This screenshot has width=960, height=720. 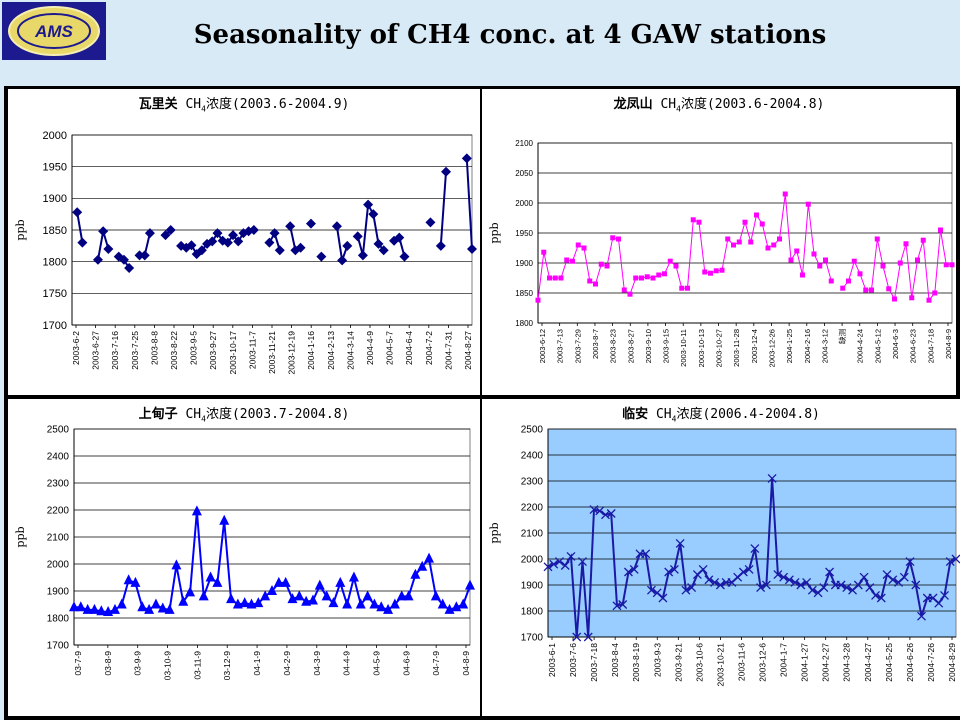 I want to click on x-tick-label: 2004-7-18, so click(x=930, y=346).